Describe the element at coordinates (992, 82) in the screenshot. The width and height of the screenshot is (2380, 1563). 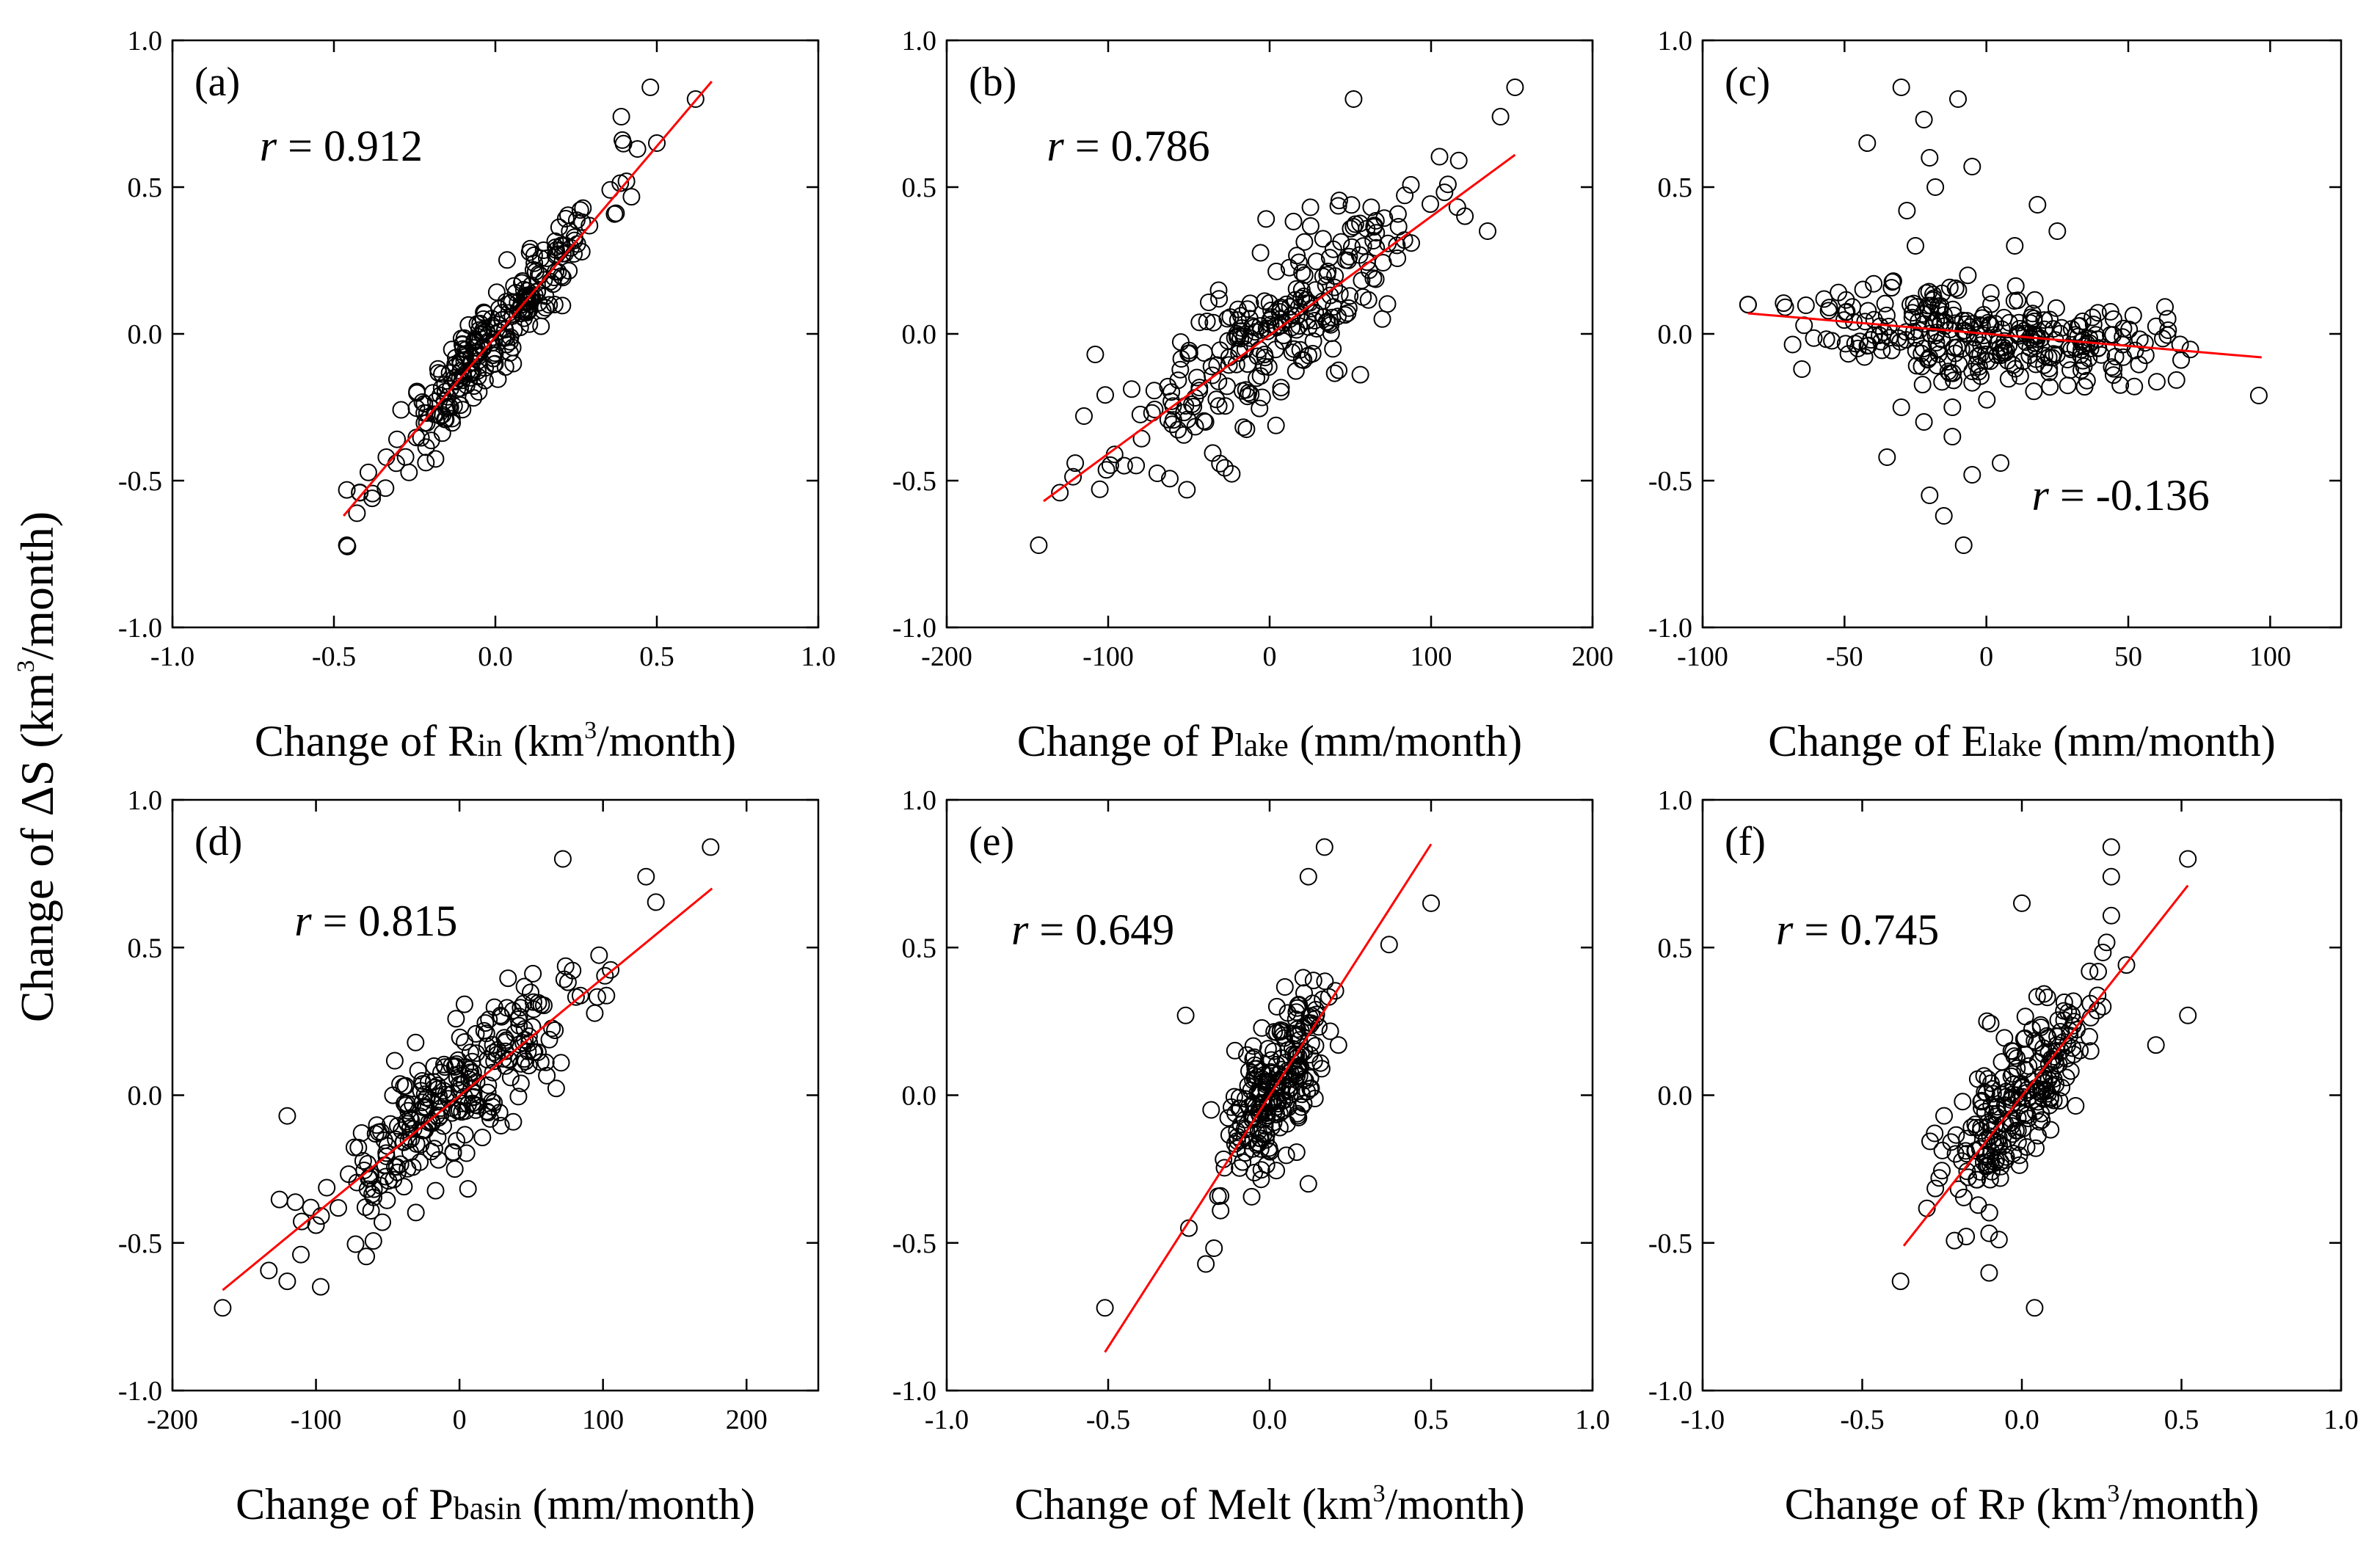
I see `panel-label: (b)` at that location.